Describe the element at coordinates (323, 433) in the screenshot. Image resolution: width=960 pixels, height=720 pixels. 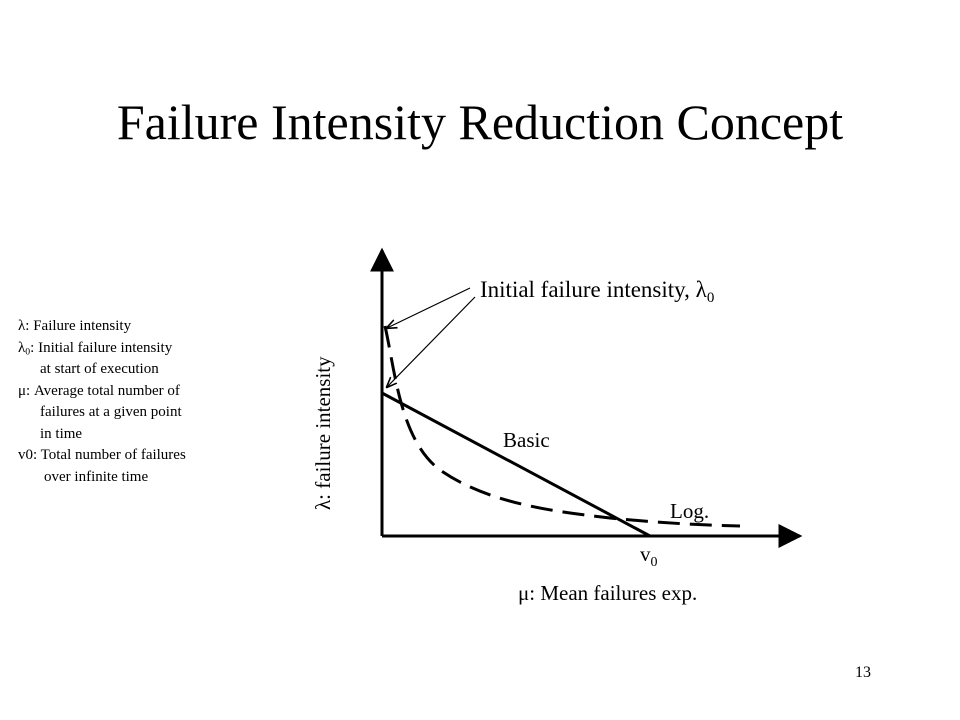
I see `y-axis-label: λ: failure intensity` at that location.